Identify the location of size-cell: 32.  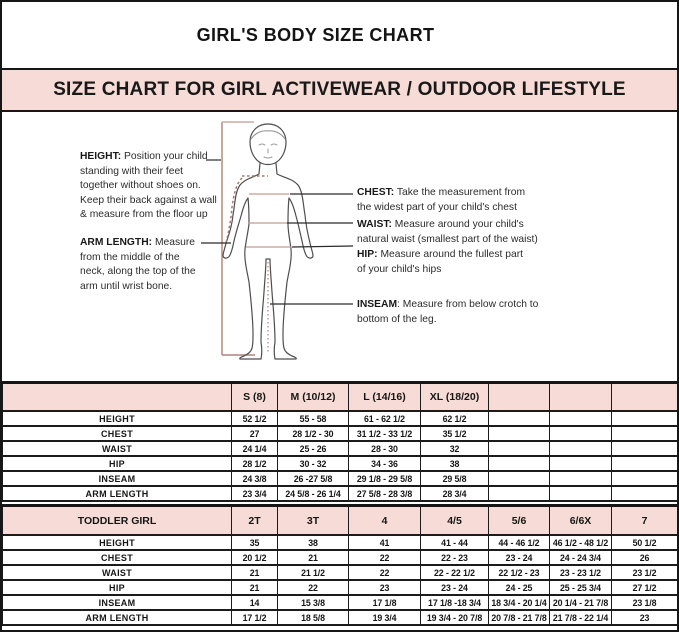
(454, 448).